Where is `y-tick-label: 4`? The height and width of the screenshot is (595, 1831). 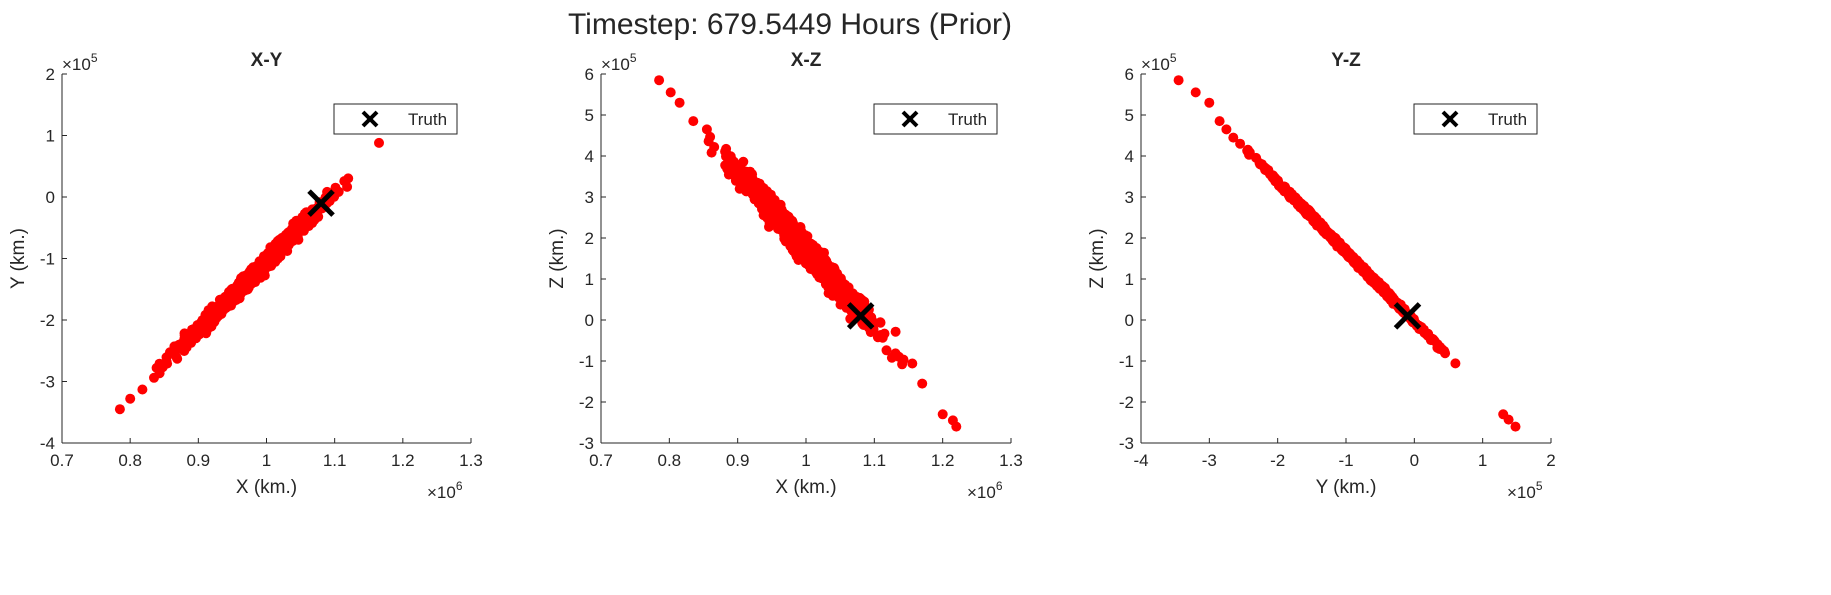 y-tick-label: 4 is located at coordinates (589, 156).